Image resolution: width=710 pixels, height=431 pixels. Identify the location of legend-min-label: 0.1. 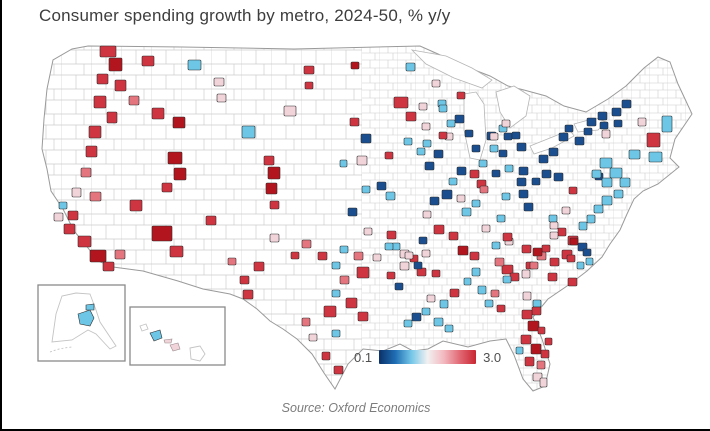
(363, 357).